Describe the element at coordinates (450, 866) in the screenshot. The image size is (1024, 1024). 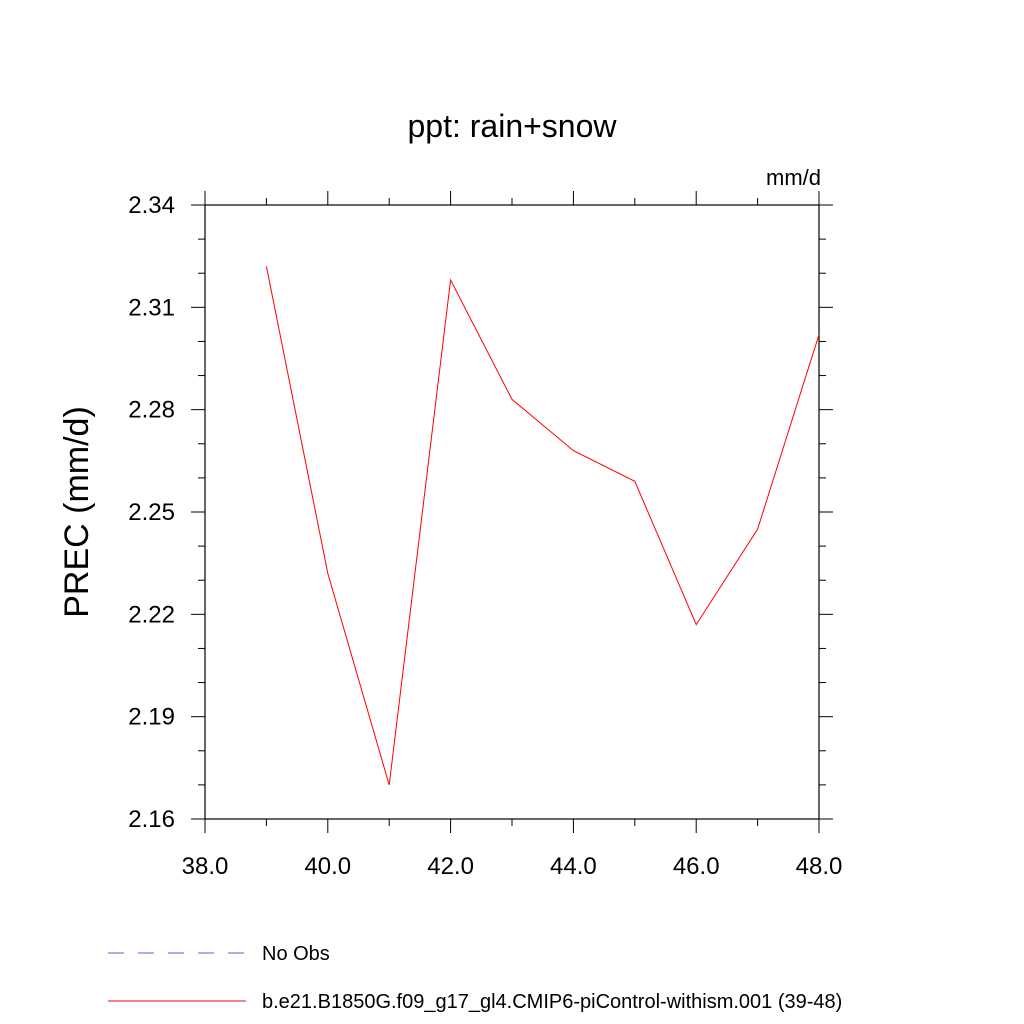
I see `x-tick-label: 42.0` at that location.